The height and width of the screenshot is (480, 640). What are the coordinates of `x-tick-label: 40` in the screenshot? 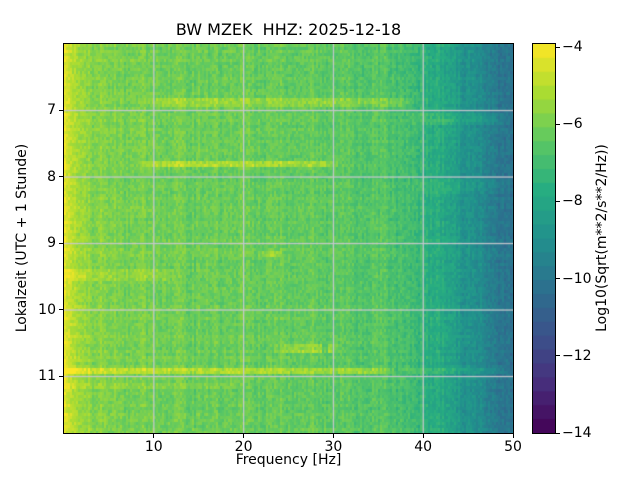 It's located at (423, 447).